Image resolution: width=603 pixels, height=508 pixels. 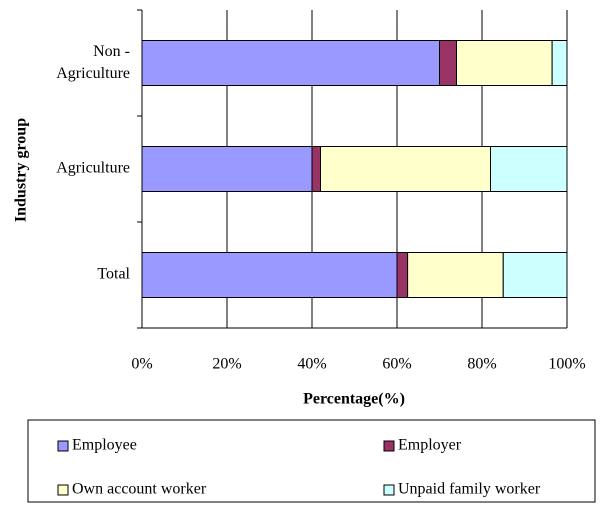 I want to click on x-axis-title: Percentage(%), so click(x=354, y=399).